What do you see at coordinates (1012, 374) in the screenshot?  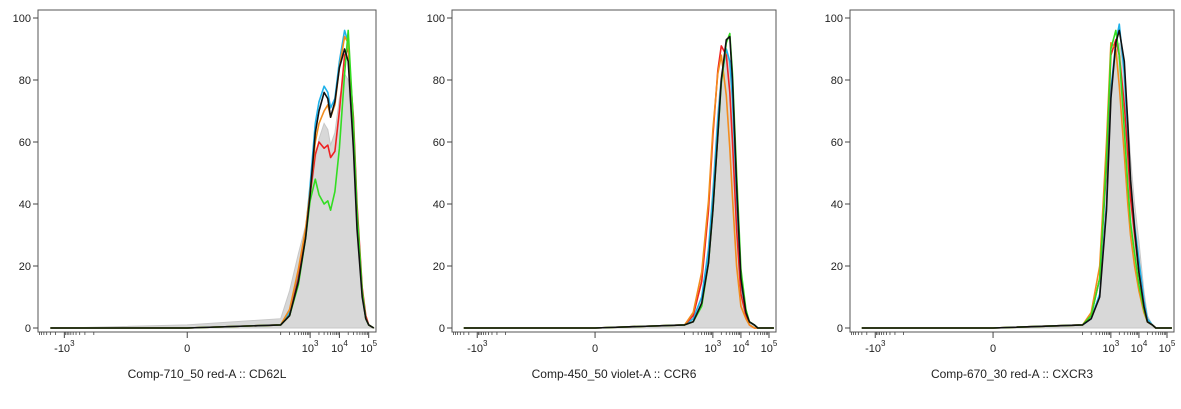 I see `x-axis-title: Comp-670_30 red-A :: CXCR3` at bounding box center [1012, 374].